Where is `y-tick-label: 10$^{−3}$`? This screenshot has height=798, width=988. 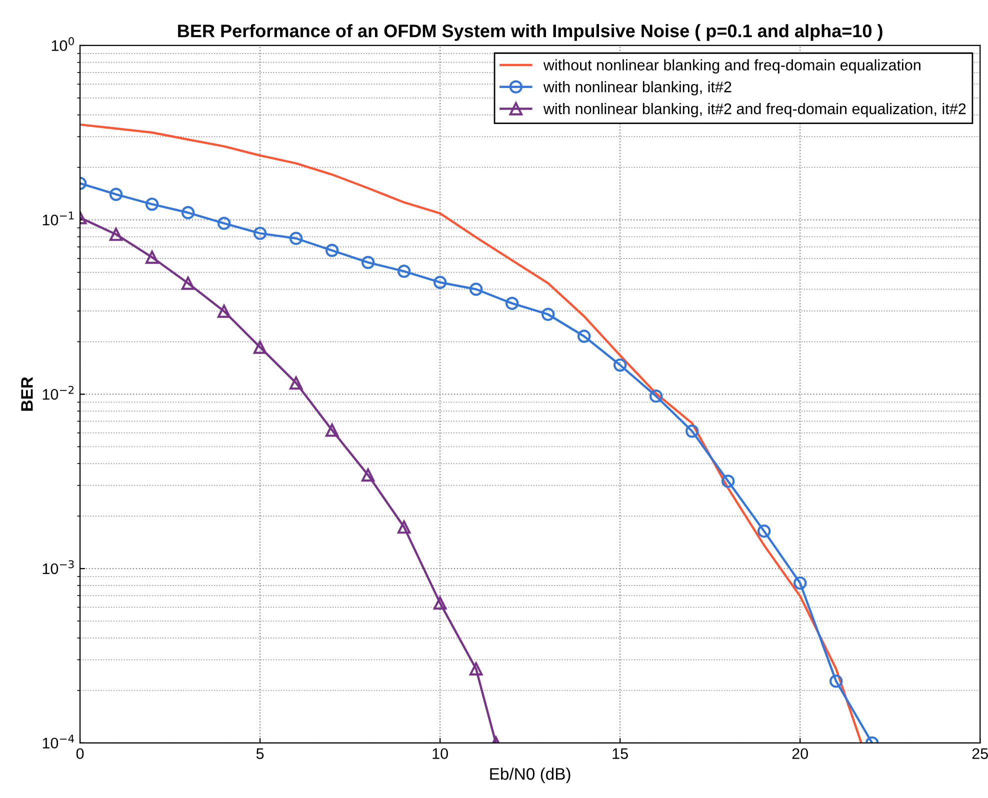
y-tick-label: 10$^{−3}$ is located at coordinates (58, 567).